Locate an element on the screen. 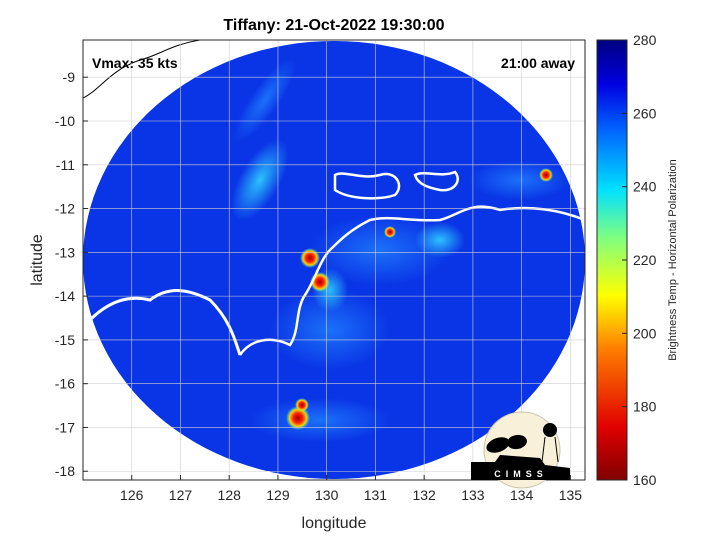 Image resolution: width=720 pixels, height=545 pixels. colorbar-tick-label: 280 is located at coordinates (645, 40).